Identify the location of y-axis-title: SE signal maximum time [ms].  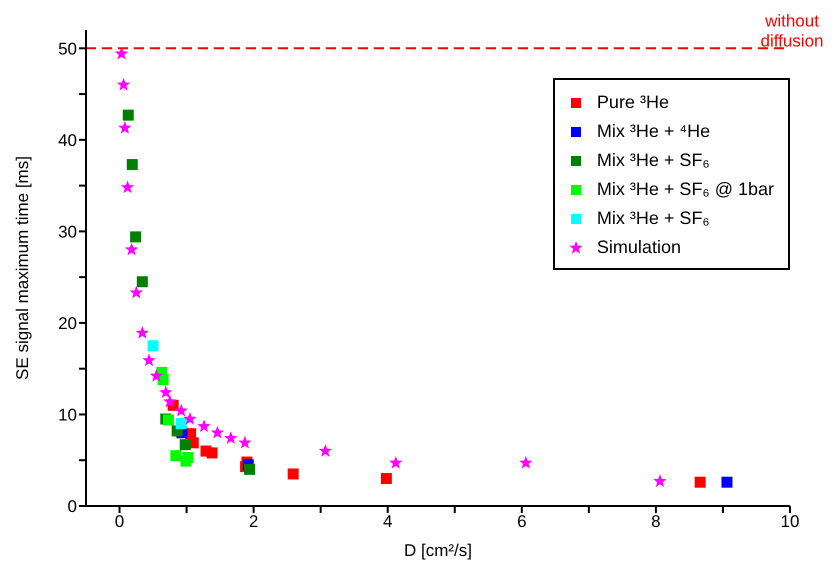
(22, 268).